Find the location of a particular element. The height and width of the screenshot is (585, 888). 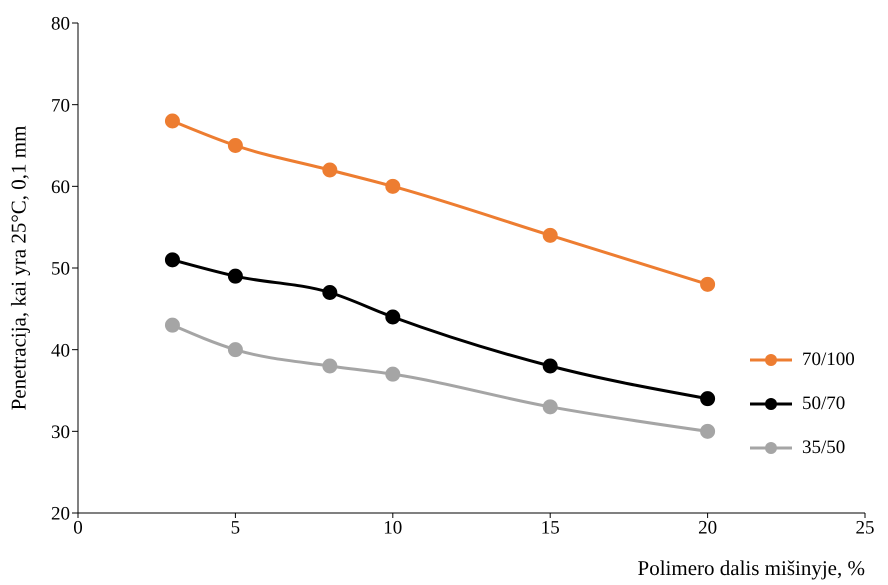

y-tick-label: 70 is located at coordinates (60, 105).